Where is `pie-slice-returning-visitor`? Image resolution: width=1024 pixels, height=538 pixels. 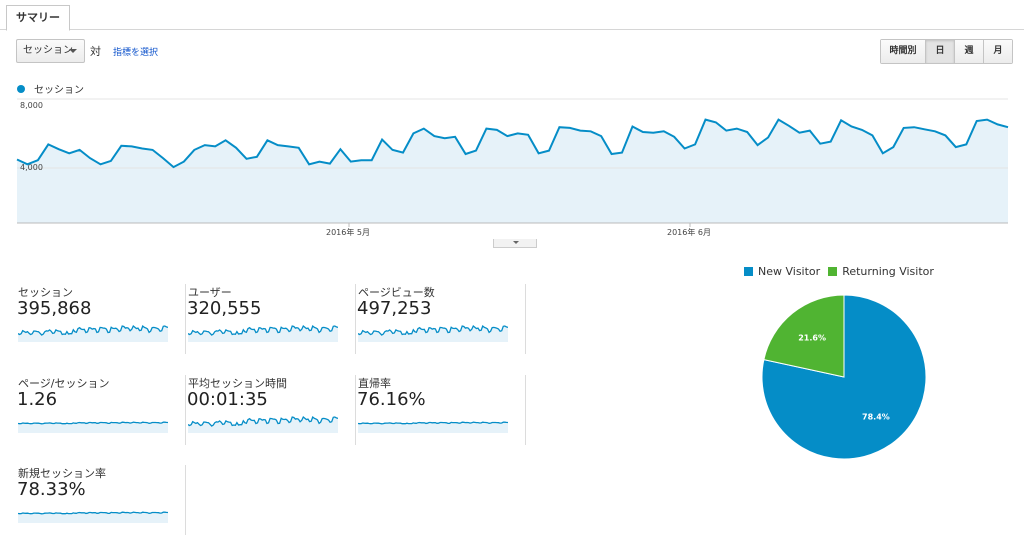 pie-slice-returning-visitor is located at coordinates (804, 336).